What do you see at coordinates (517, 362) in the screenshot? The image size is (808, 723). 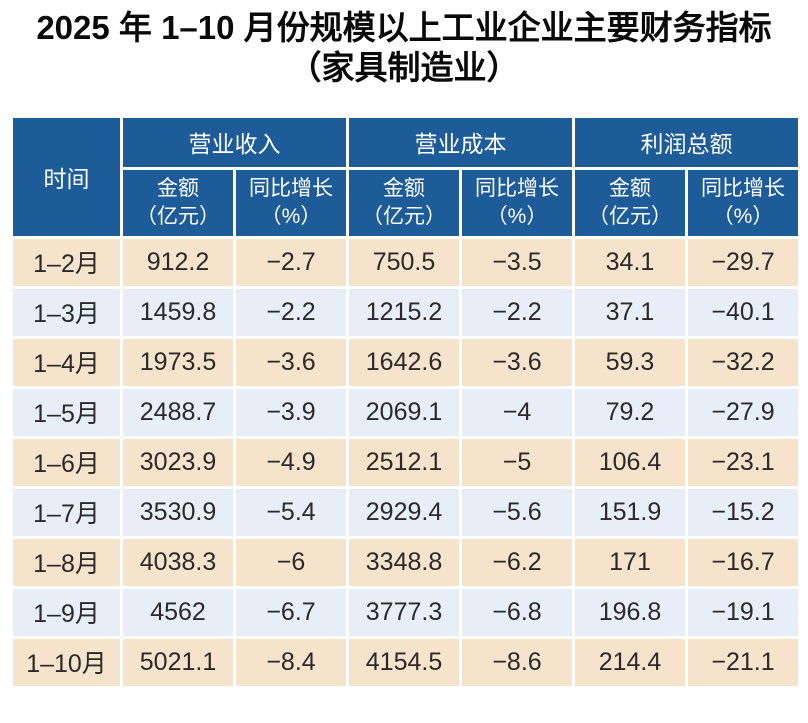 I see `cell-cost-growth: −3.6` at bounding box center [517, 362].